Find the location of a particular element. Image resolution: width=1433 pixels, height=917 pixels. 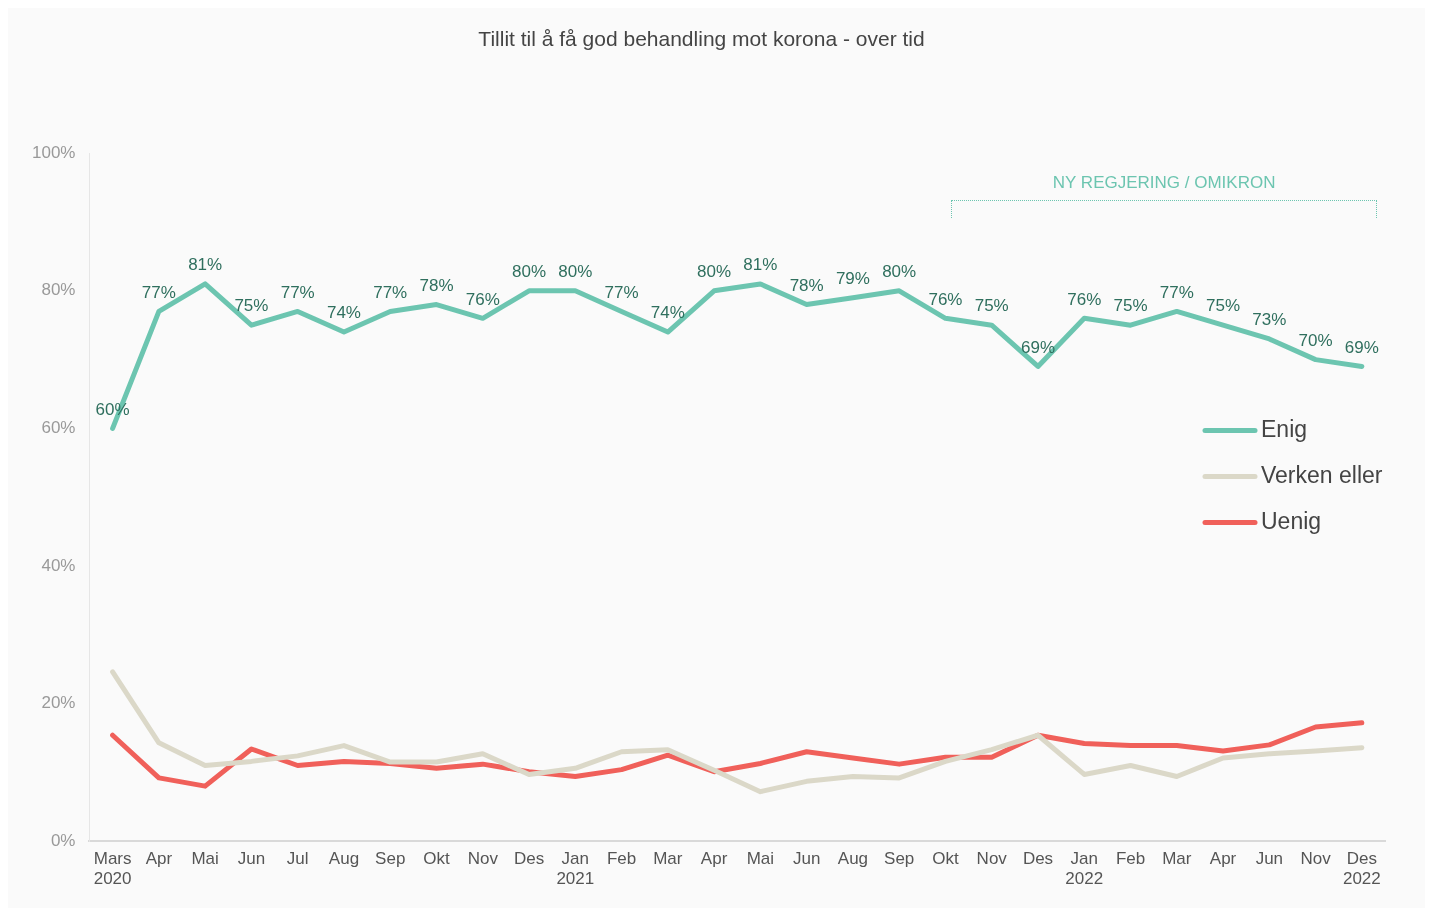

y-tick-label: 40% is located at coordinates (58, 565).